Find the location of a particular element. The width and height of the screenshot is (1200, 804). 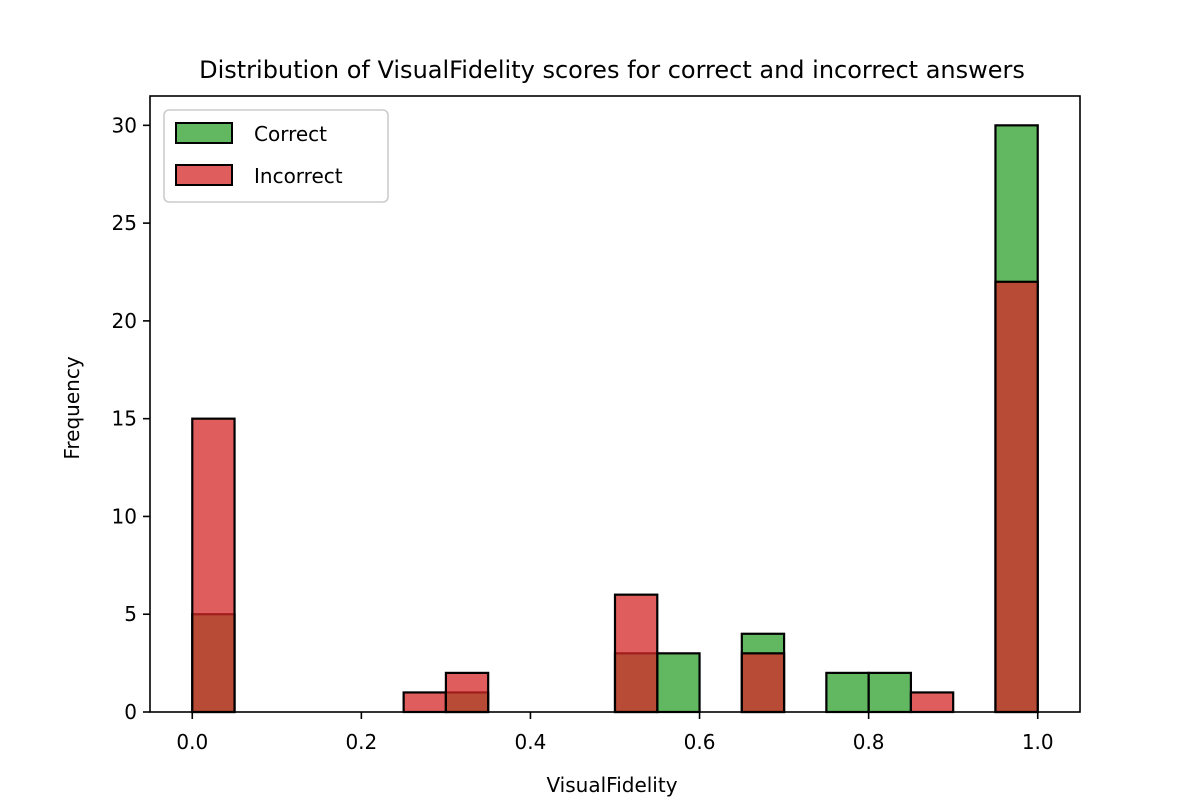

x-tick-label: 0.6 is located at coordinates (700, 742).